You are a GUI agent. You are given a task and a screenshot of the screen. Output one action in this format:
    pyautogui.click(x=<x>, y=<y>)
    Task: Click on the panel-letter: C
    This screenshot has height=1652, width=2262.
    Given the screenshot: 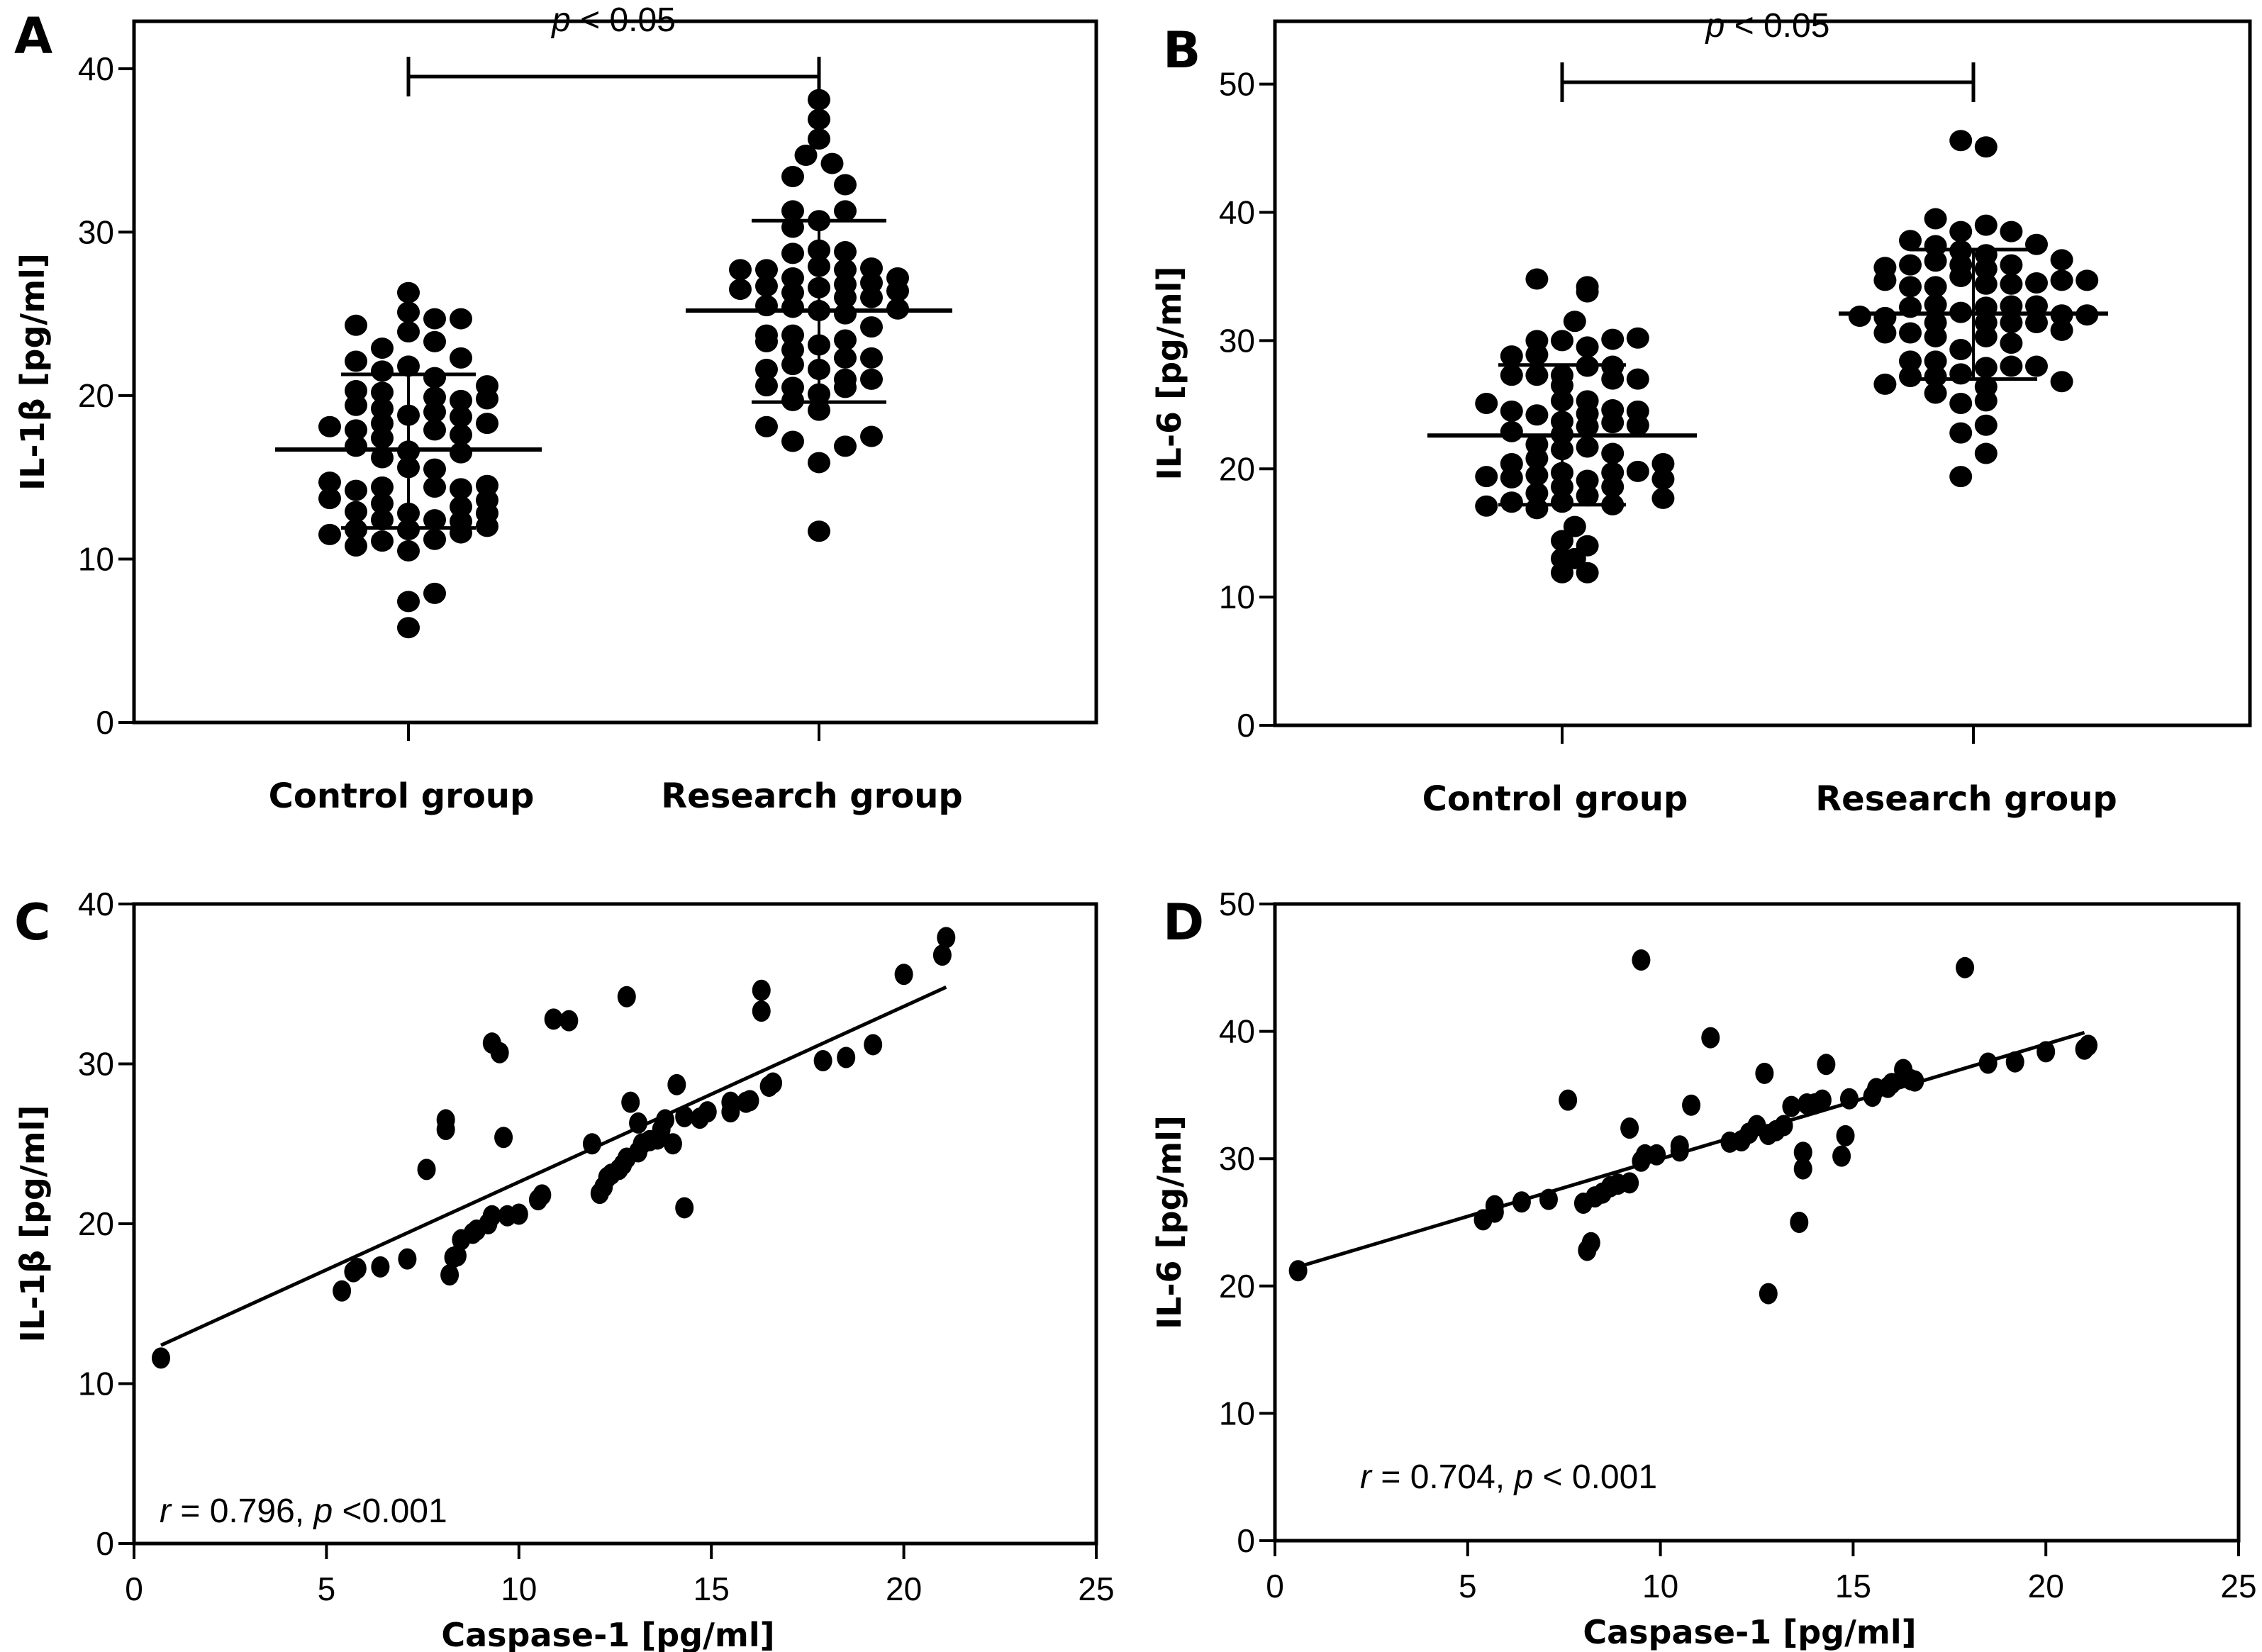 What is the action you would take?
    pyautogui.click(x=32, y=922)
    